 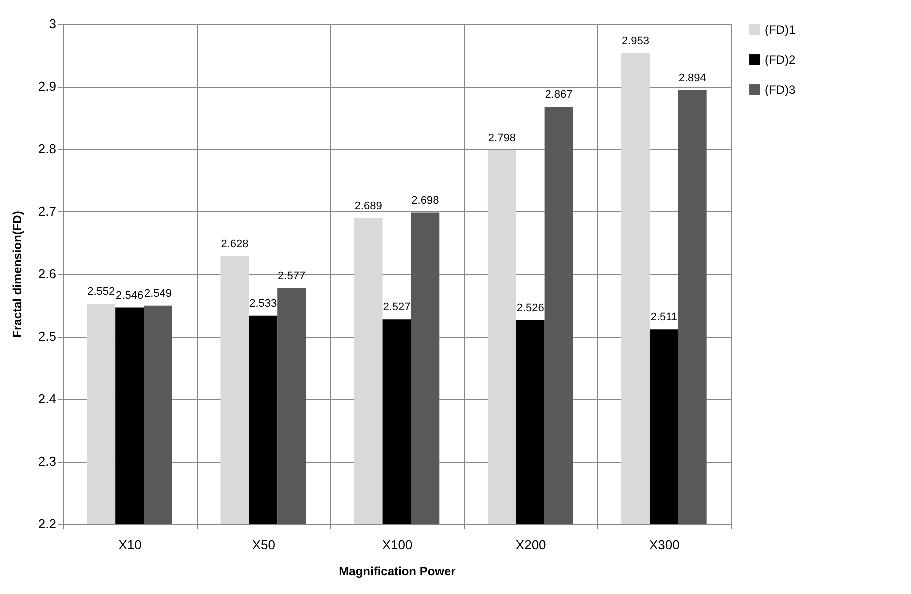 I want to click on y-tick-label: 2.4, so click(x=47, y=399).